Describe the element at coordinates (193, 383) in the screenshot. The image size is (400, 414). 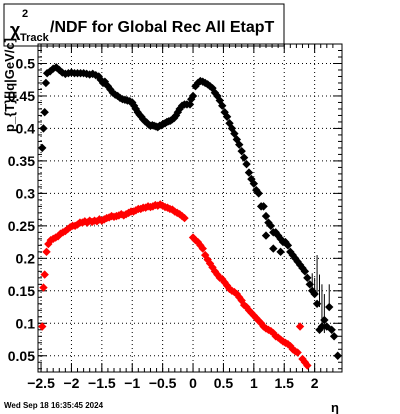
I see `x-tick-label: 0` at that location.